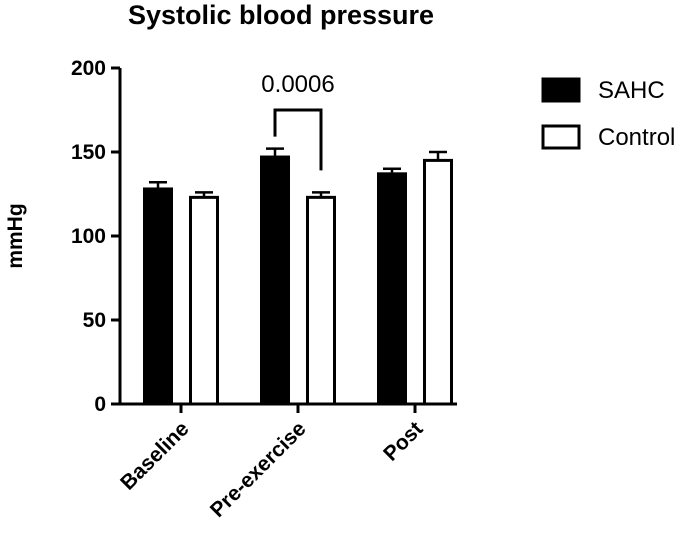 This screenshot has height=548, width=685. I want to click on significance-bracket, so click(298, 139).